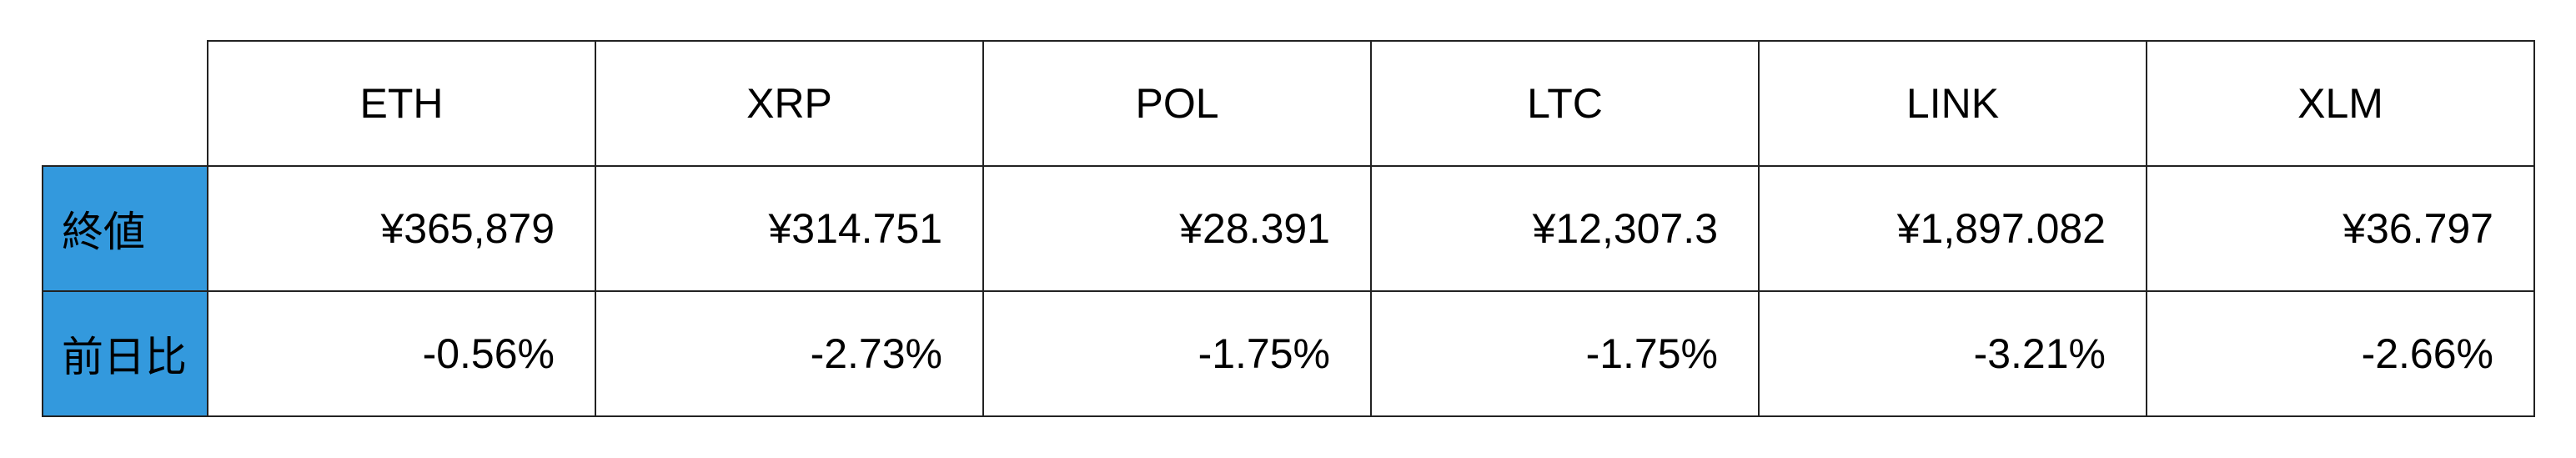  I want to click on close-link: ¥1,897.082, so click(1952, 229).